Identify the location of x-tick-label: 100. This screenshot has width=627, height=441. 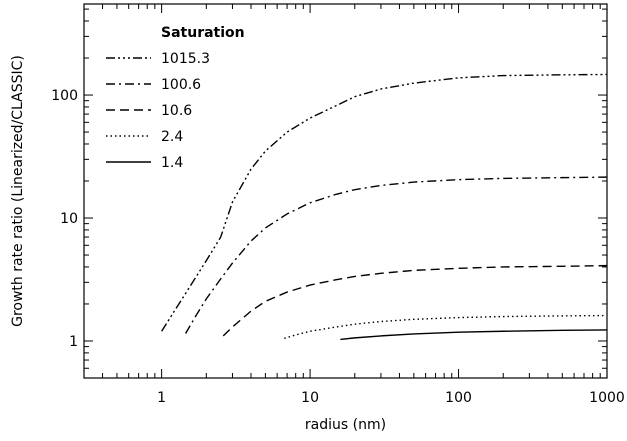
(458, 398).